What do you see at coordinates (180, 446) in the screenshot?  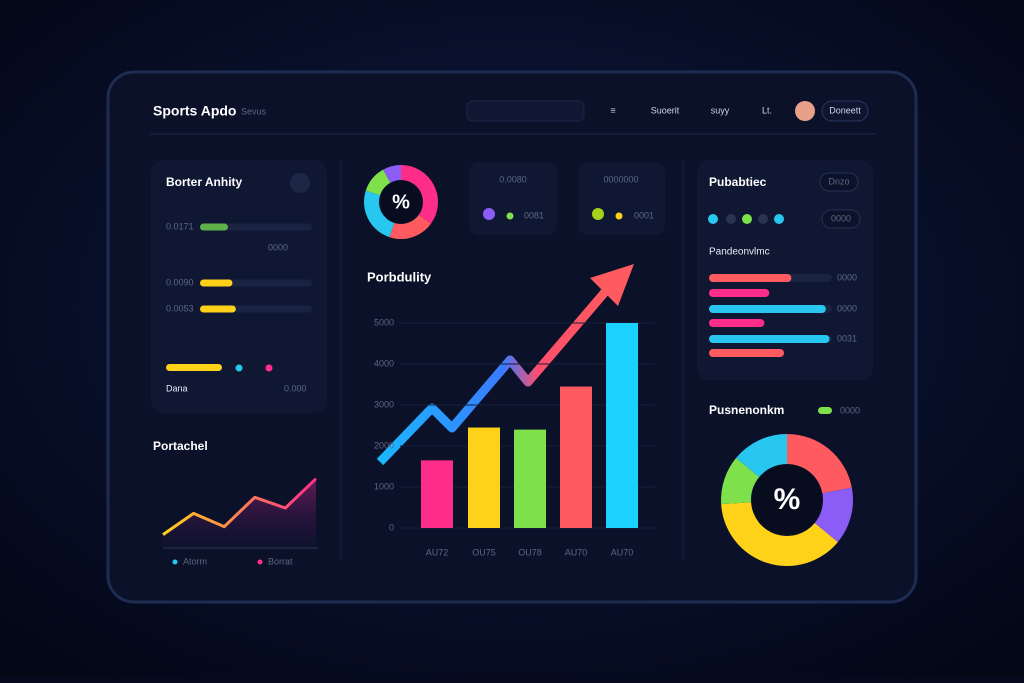 I see `trend-title: Portachel` at bounding box center [180, 446].